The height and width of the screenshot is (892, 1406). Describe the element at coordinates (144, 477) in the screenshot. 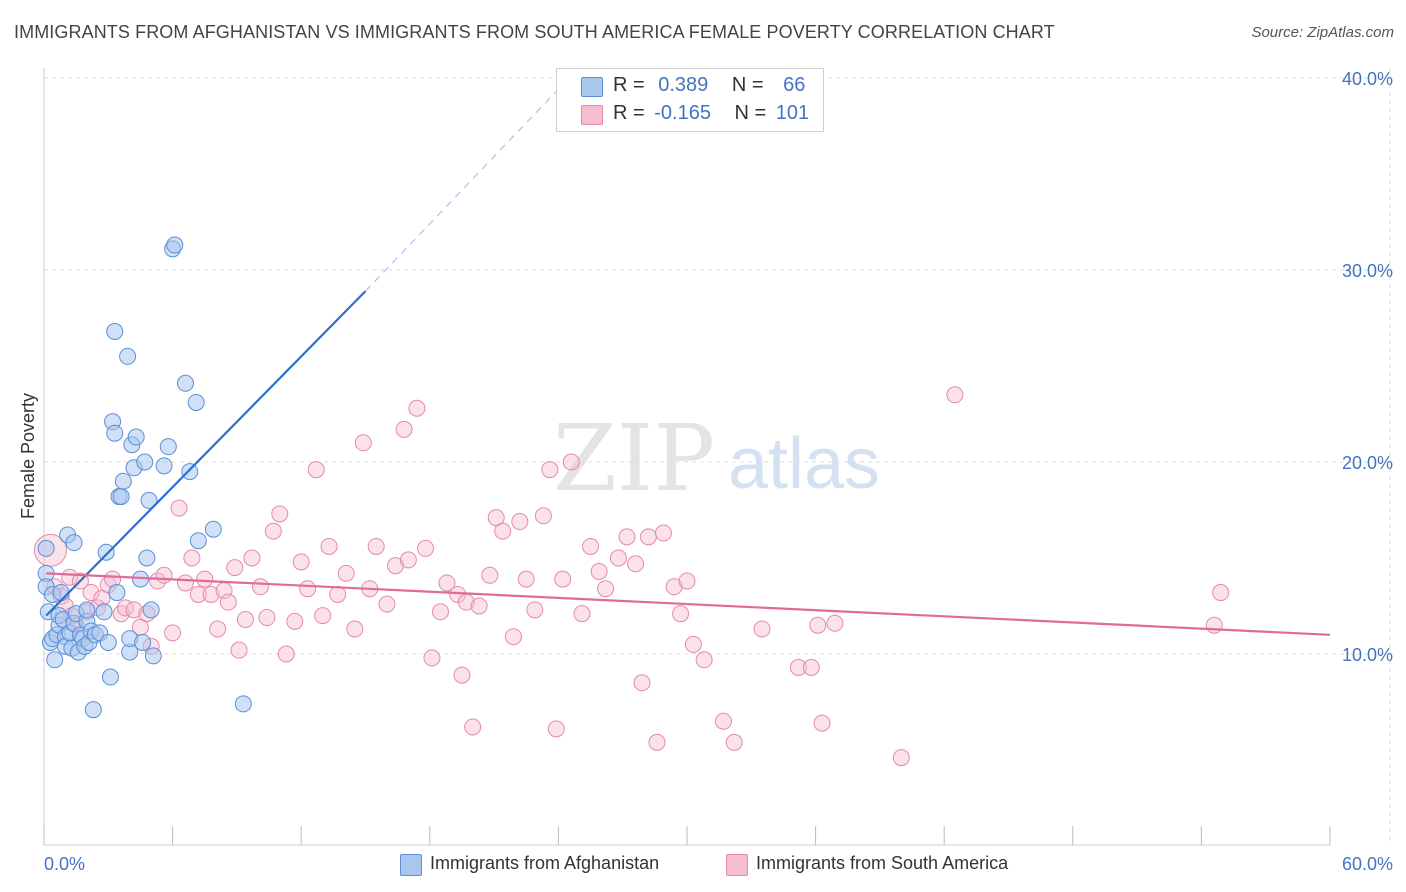

I see `afghanistan-points` at that location.